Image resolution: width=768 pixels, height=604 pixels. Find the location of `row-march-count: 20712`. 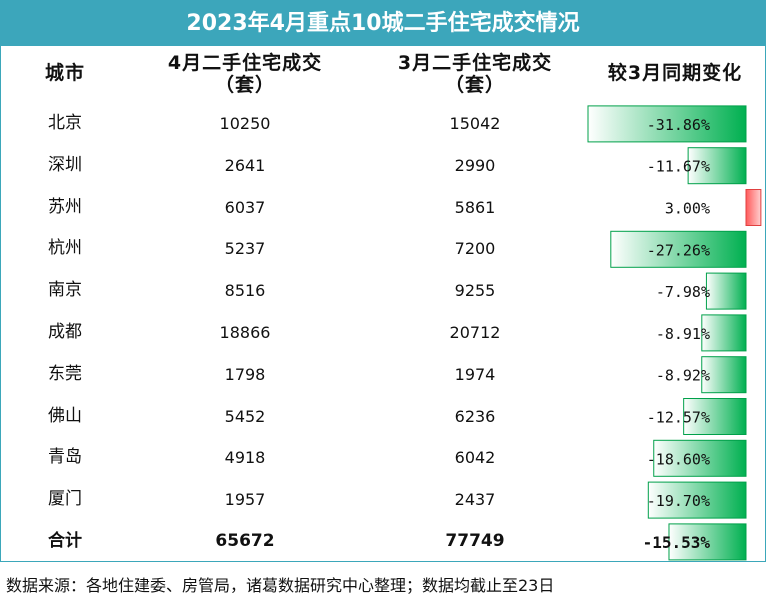

row-march-count: 20712 is located at coordinates (475, 332).